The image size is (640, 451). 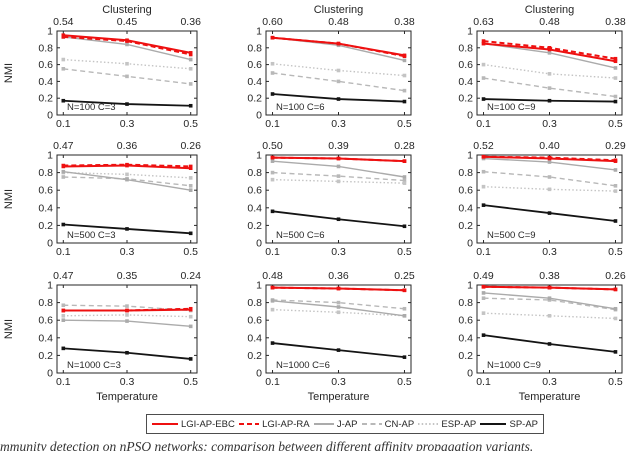 What do you see at coordinates (387, 424) in the screenshot?
I see `legend-item-cn-ap: CN-AP` at bounding box center [387, 424].